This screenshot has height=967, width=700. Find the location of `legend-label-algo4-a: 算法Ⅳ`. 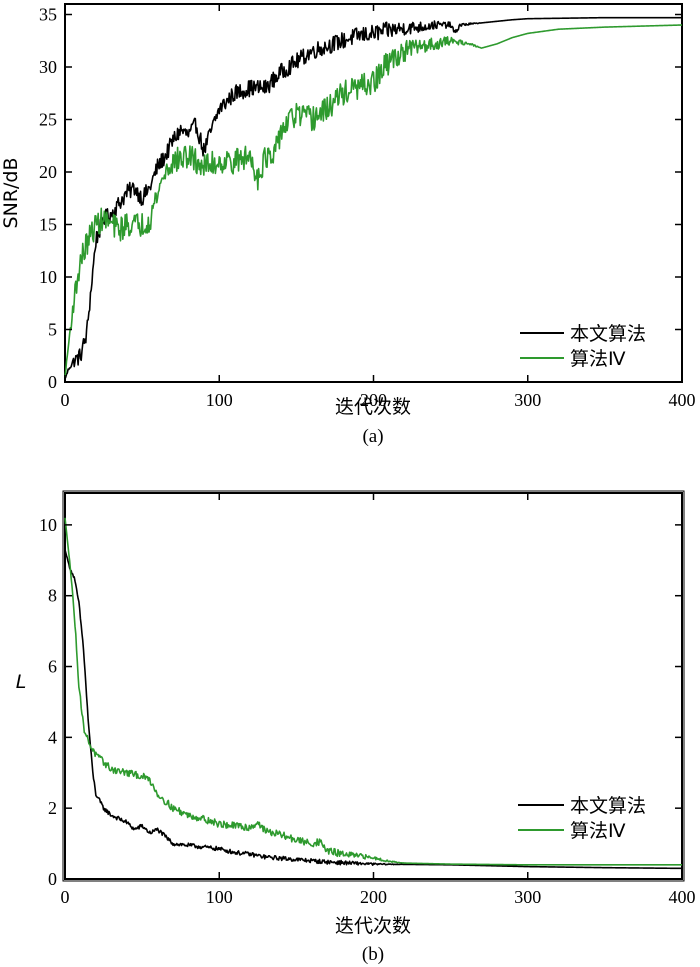

legend-label-algo4-a: 算法Ⅳ is located at coordinates (598, 359).